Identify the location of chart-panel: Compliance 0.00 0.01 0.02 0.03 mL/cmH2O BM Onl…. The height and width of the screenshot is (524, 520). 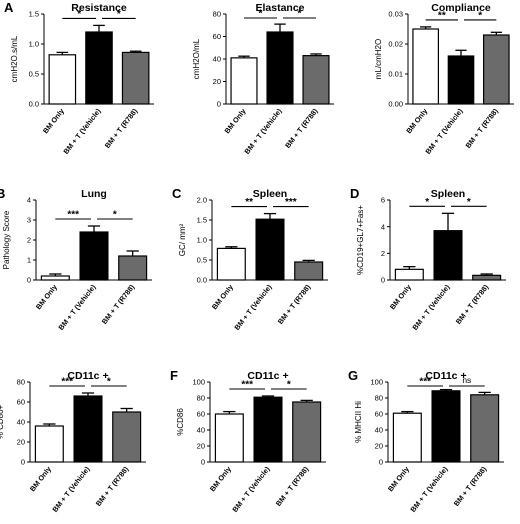
(444, 79).